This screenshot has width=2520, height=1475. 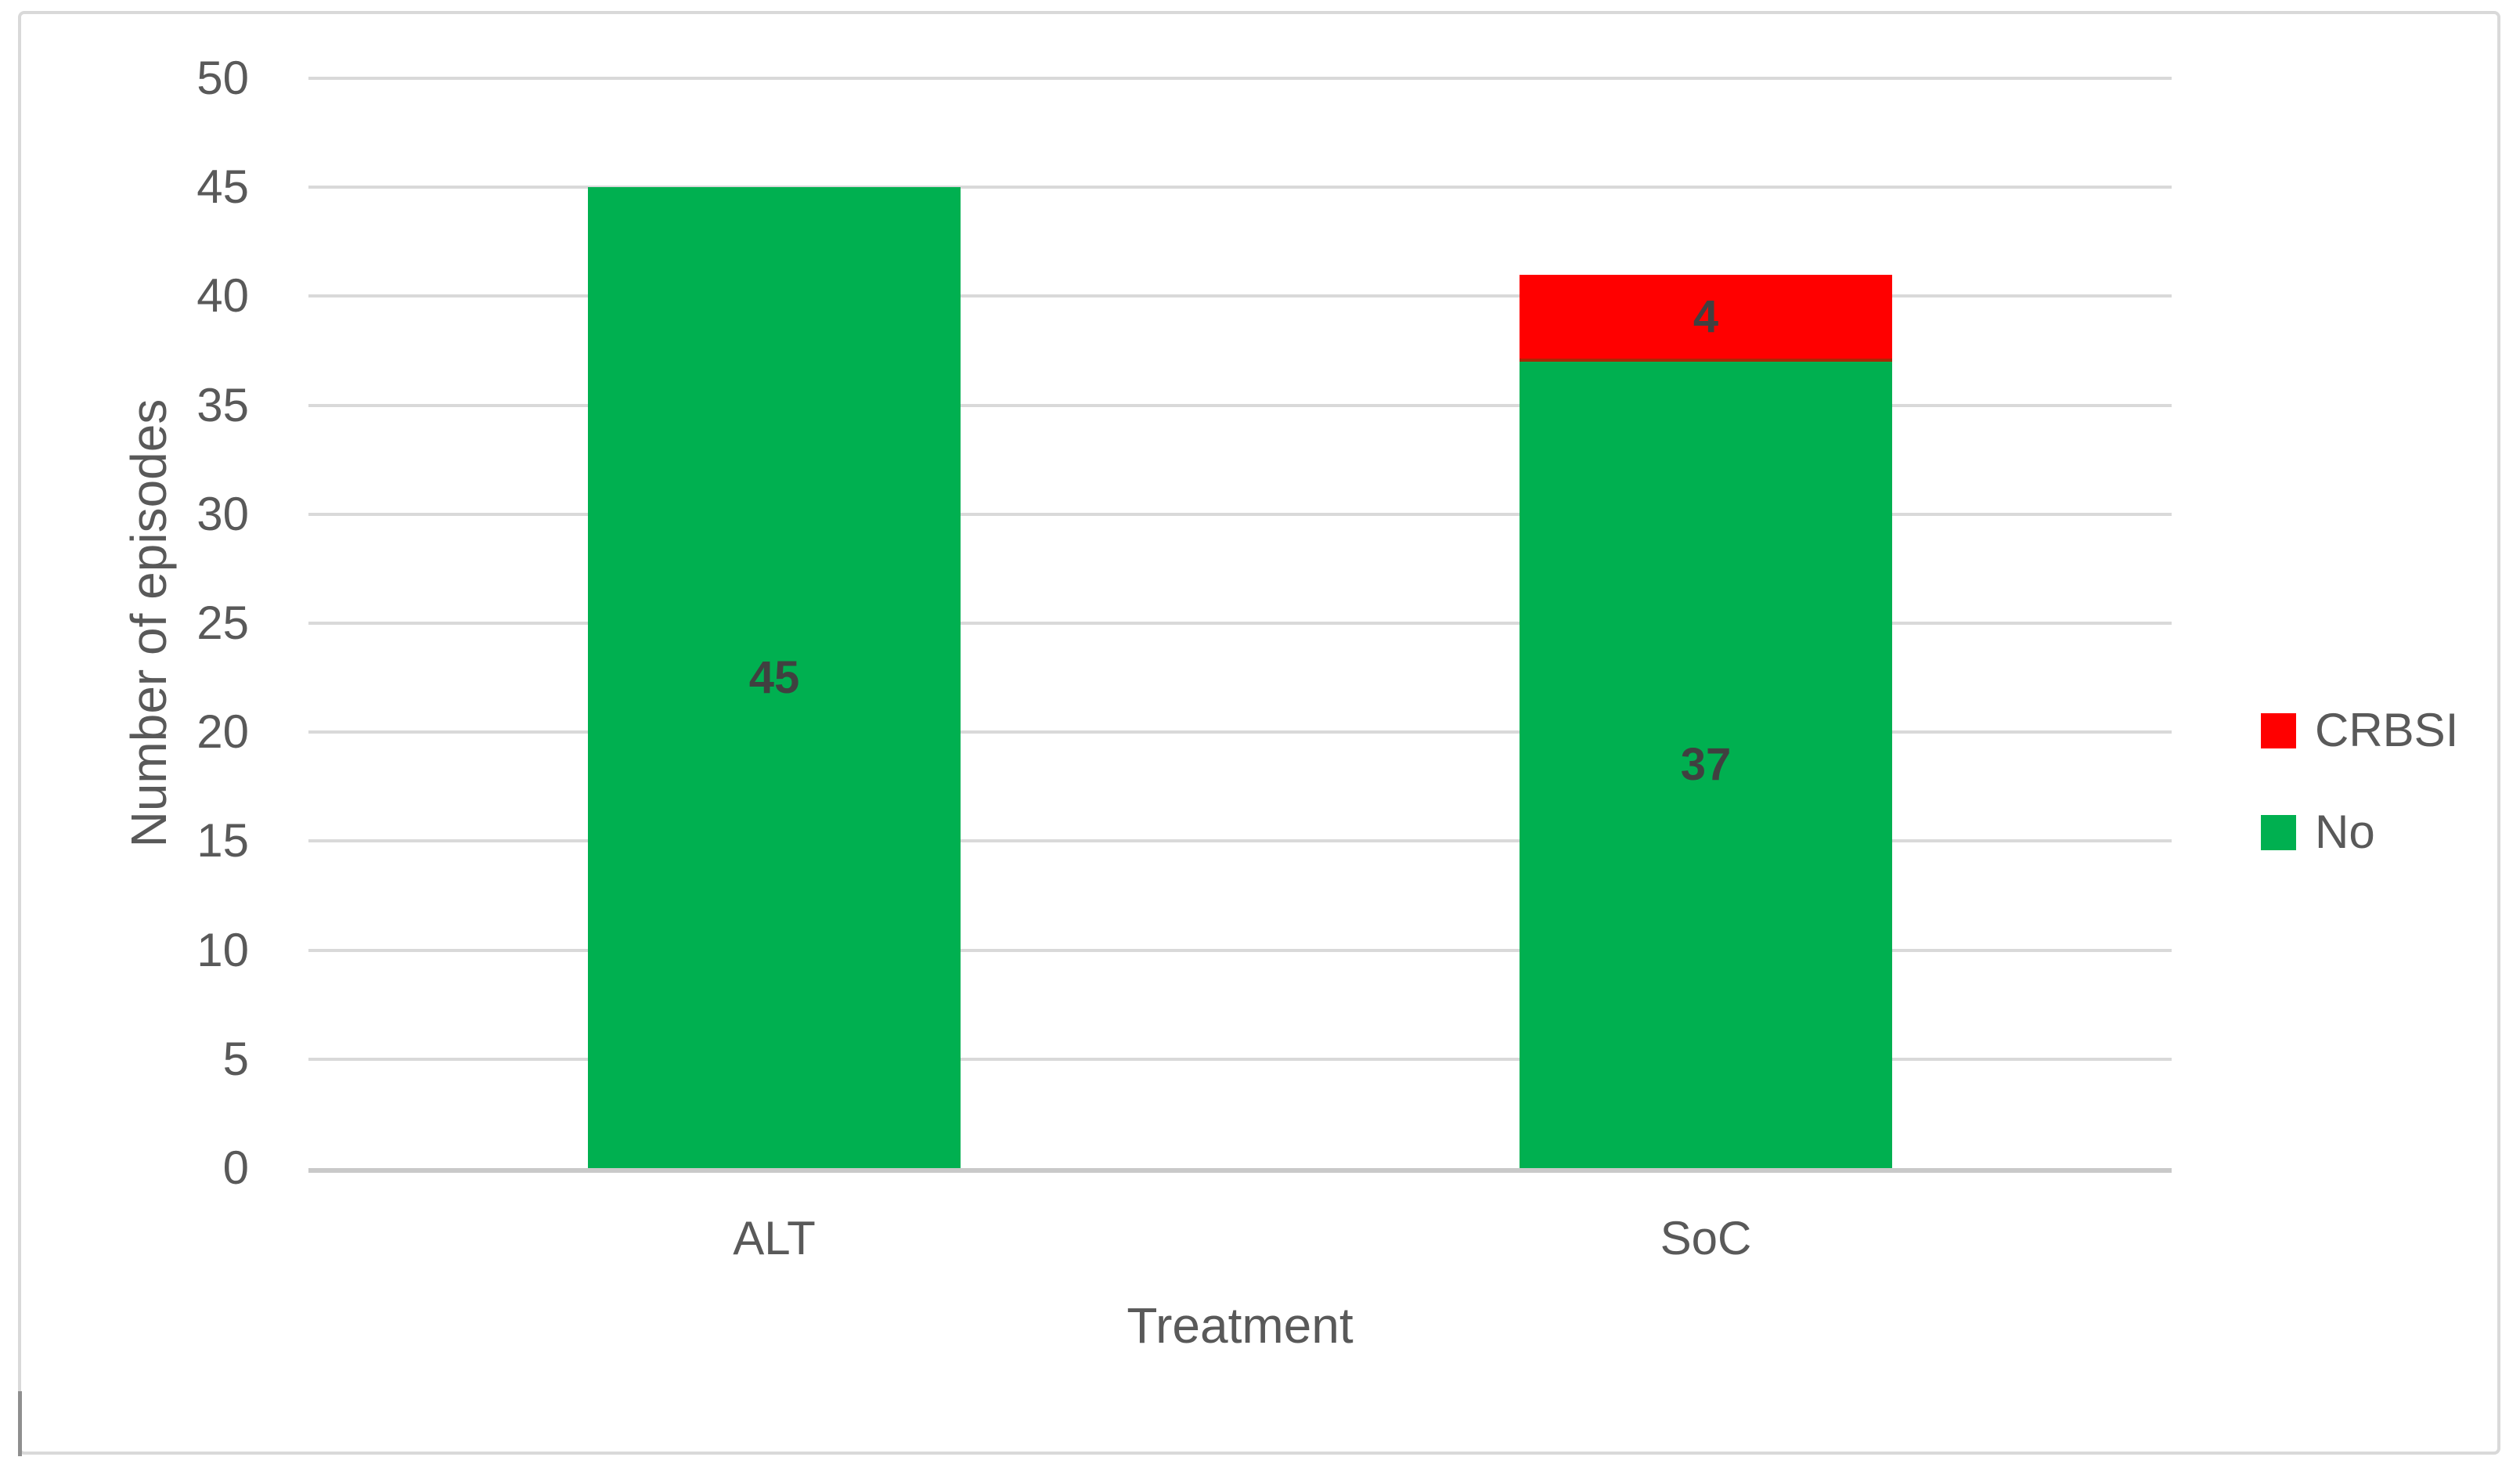 I want to click on x-tick-label: SoC, so click(x=1706, y=1238).